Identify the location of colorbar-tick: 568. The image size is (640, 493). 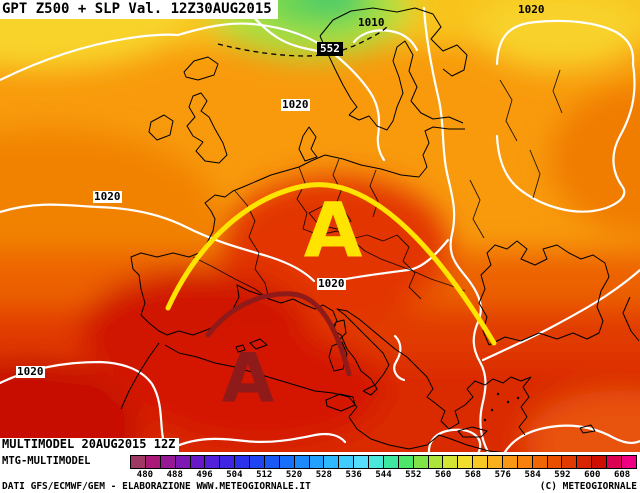
(473, 475).